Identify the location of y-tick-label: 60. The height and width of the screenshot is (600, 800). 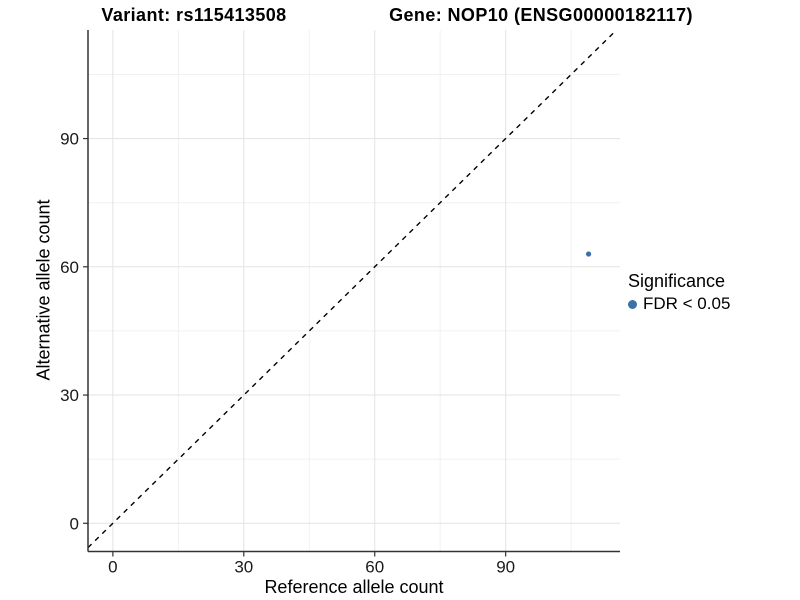
(69, 267).